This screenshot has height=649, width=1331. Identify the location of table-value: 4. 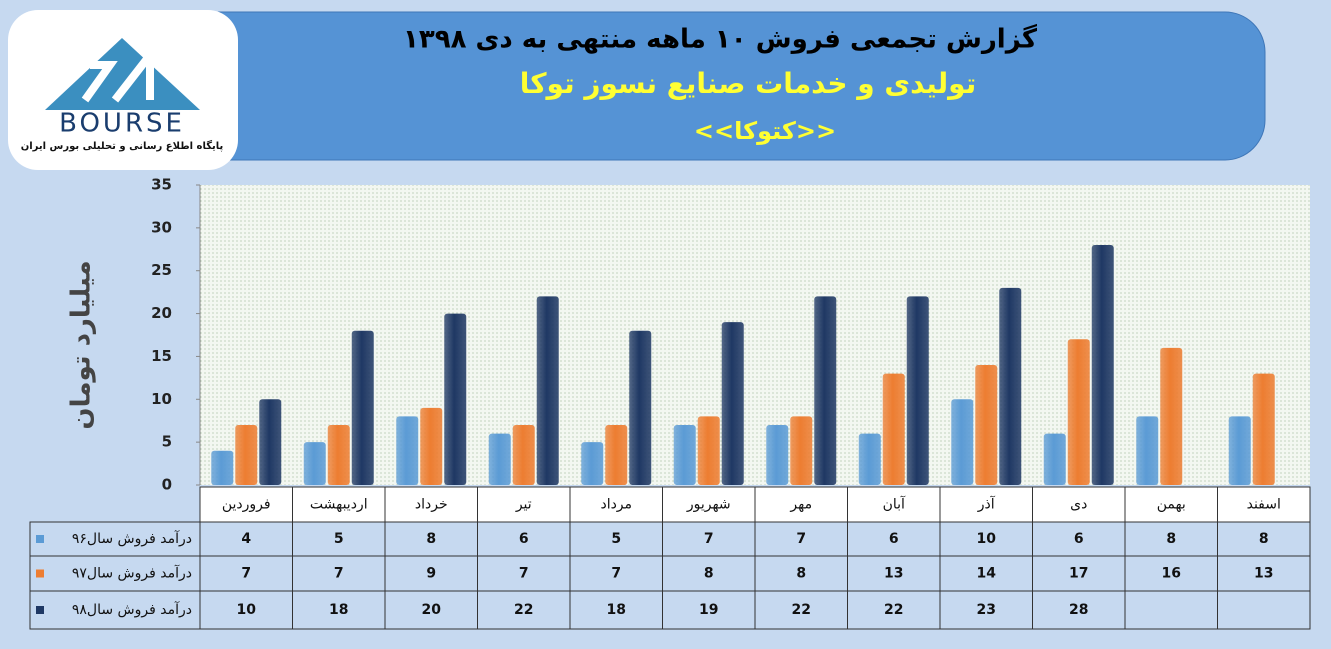
(246, 539).